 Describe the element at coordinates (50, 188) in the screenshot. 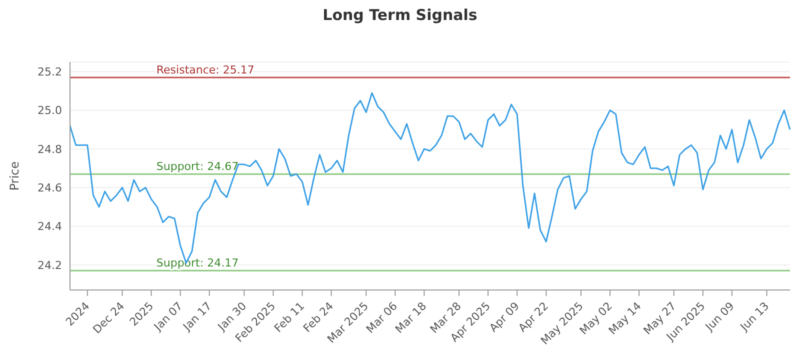

I see `y-tick-label: 24.6` at that location.